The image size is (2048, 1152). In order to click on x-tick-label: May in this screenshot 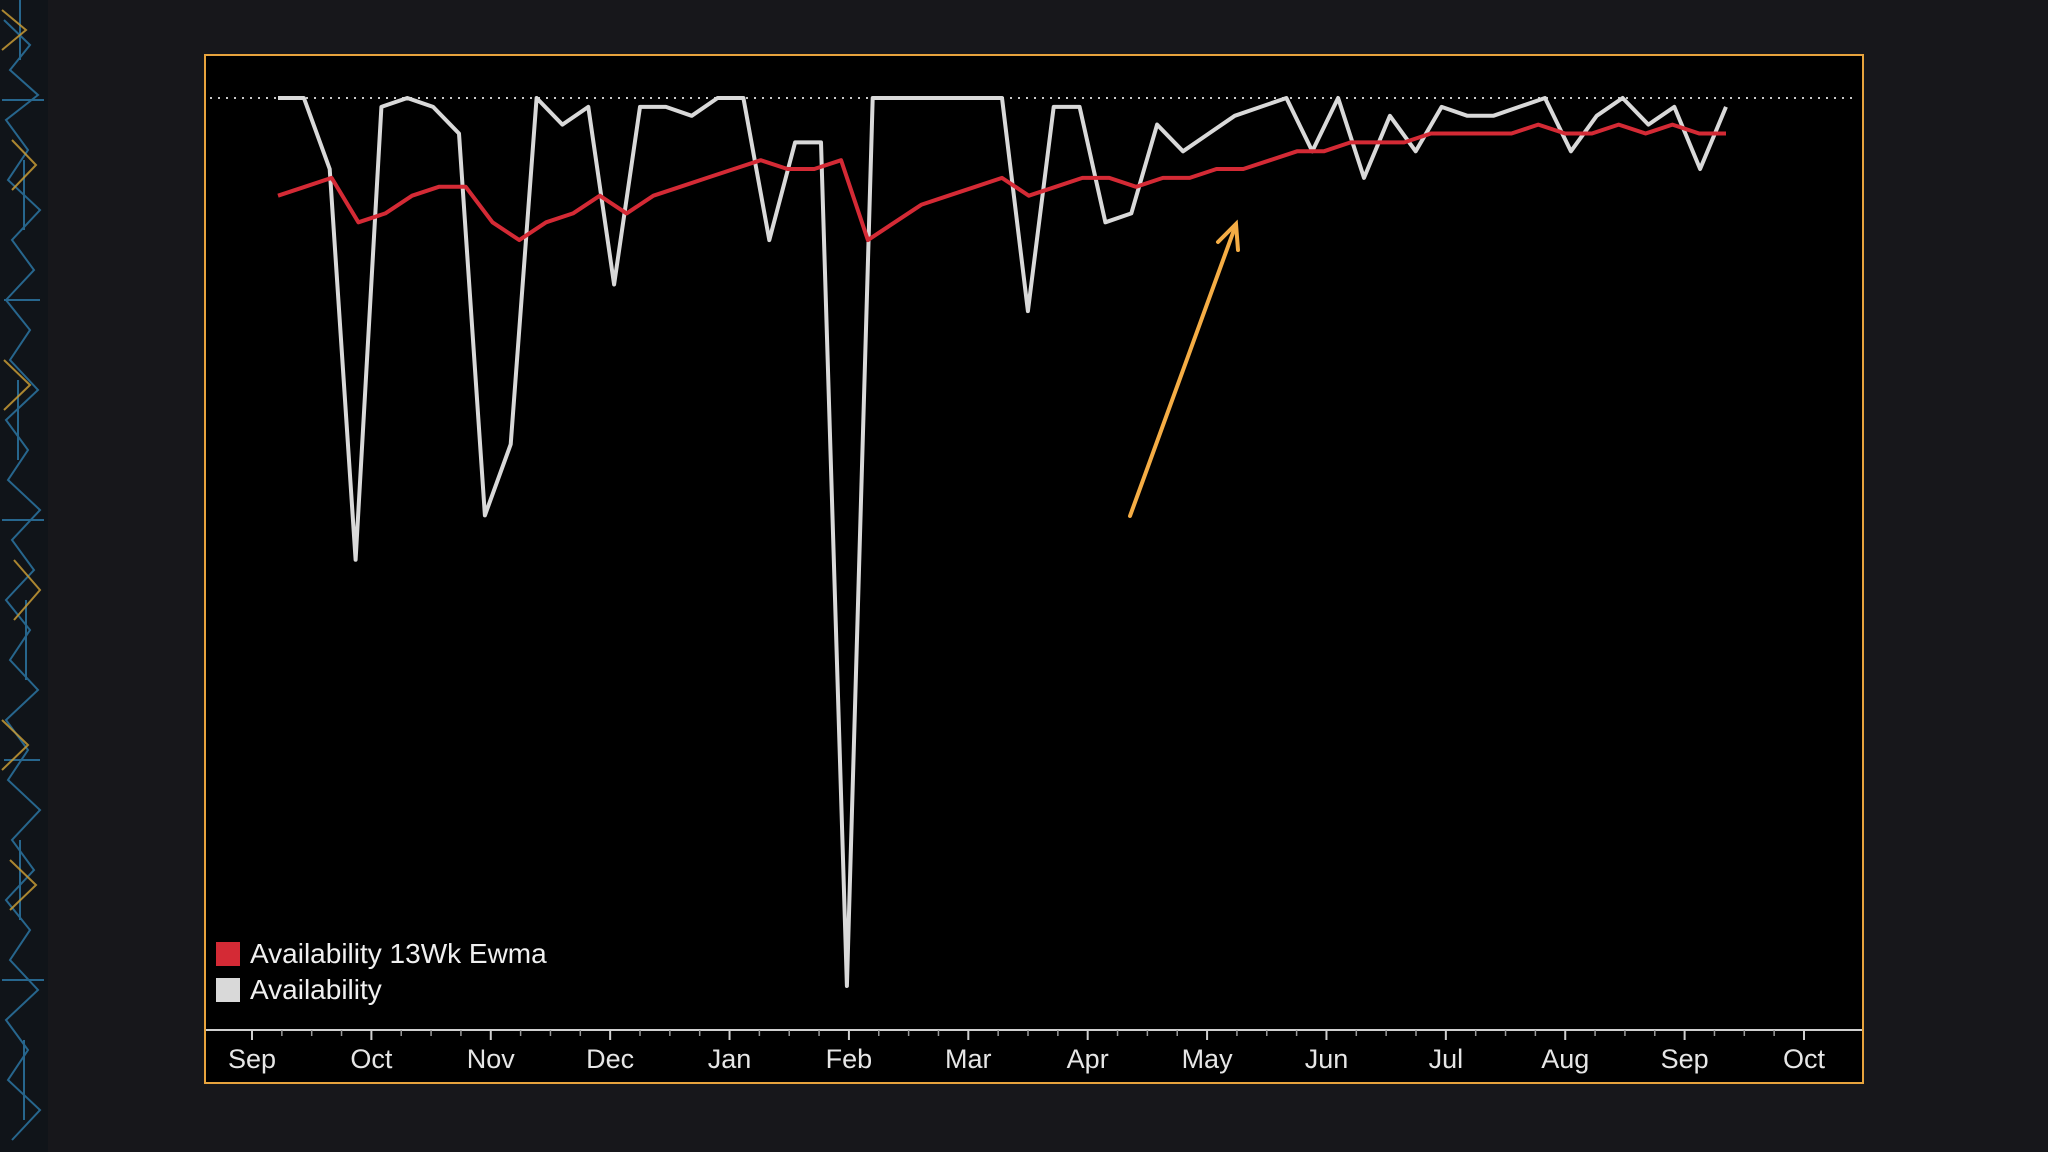, I will do `click(1208, 1059)`.